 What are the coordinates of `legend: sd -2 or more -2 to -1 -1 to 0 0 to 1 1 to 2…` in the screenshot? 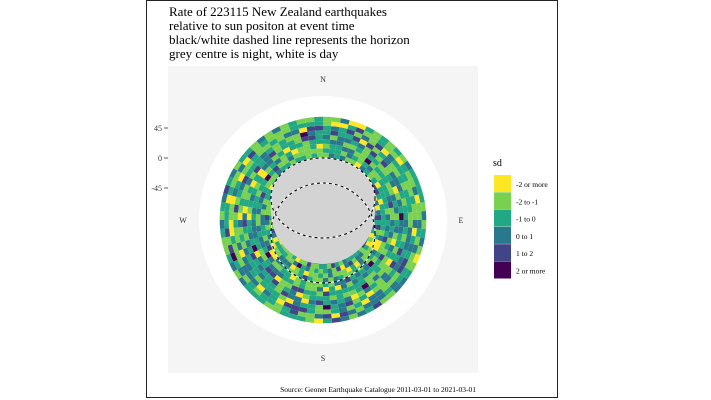 It's located at (520, 218).